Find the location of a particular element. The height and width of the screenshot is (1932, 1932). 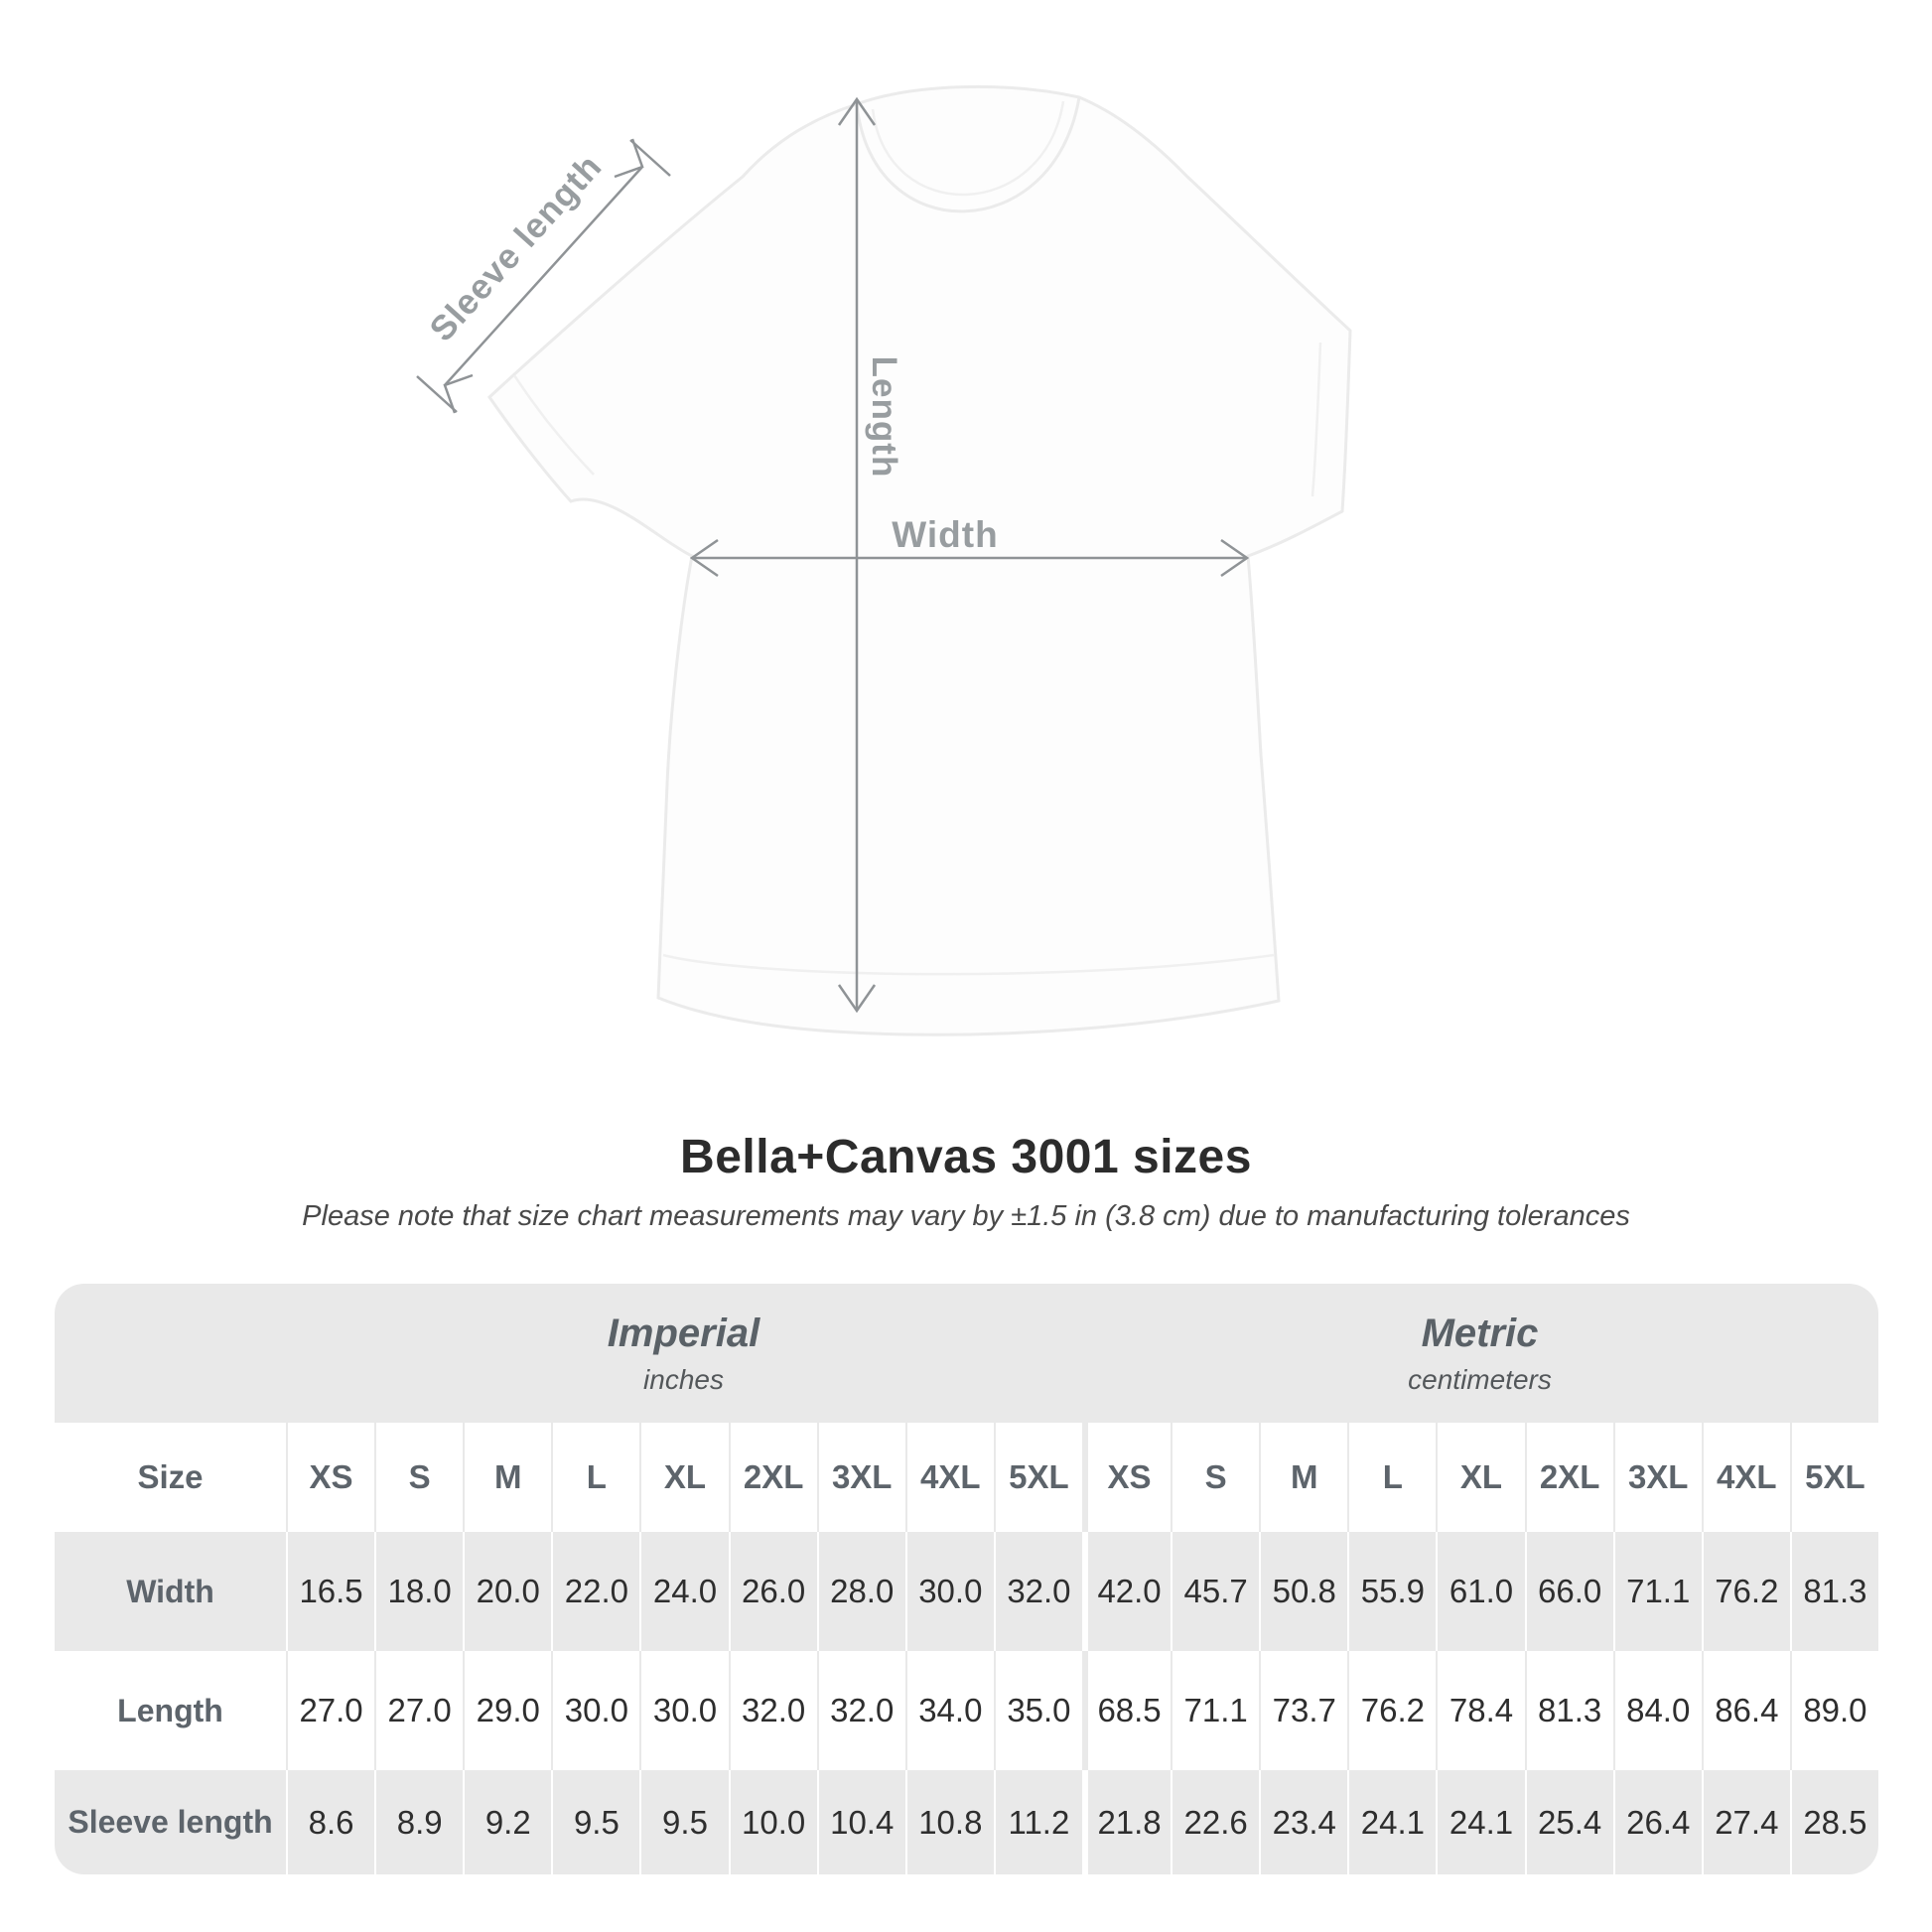

measurement-row-label: Length is located at coordinates (170, 1710).